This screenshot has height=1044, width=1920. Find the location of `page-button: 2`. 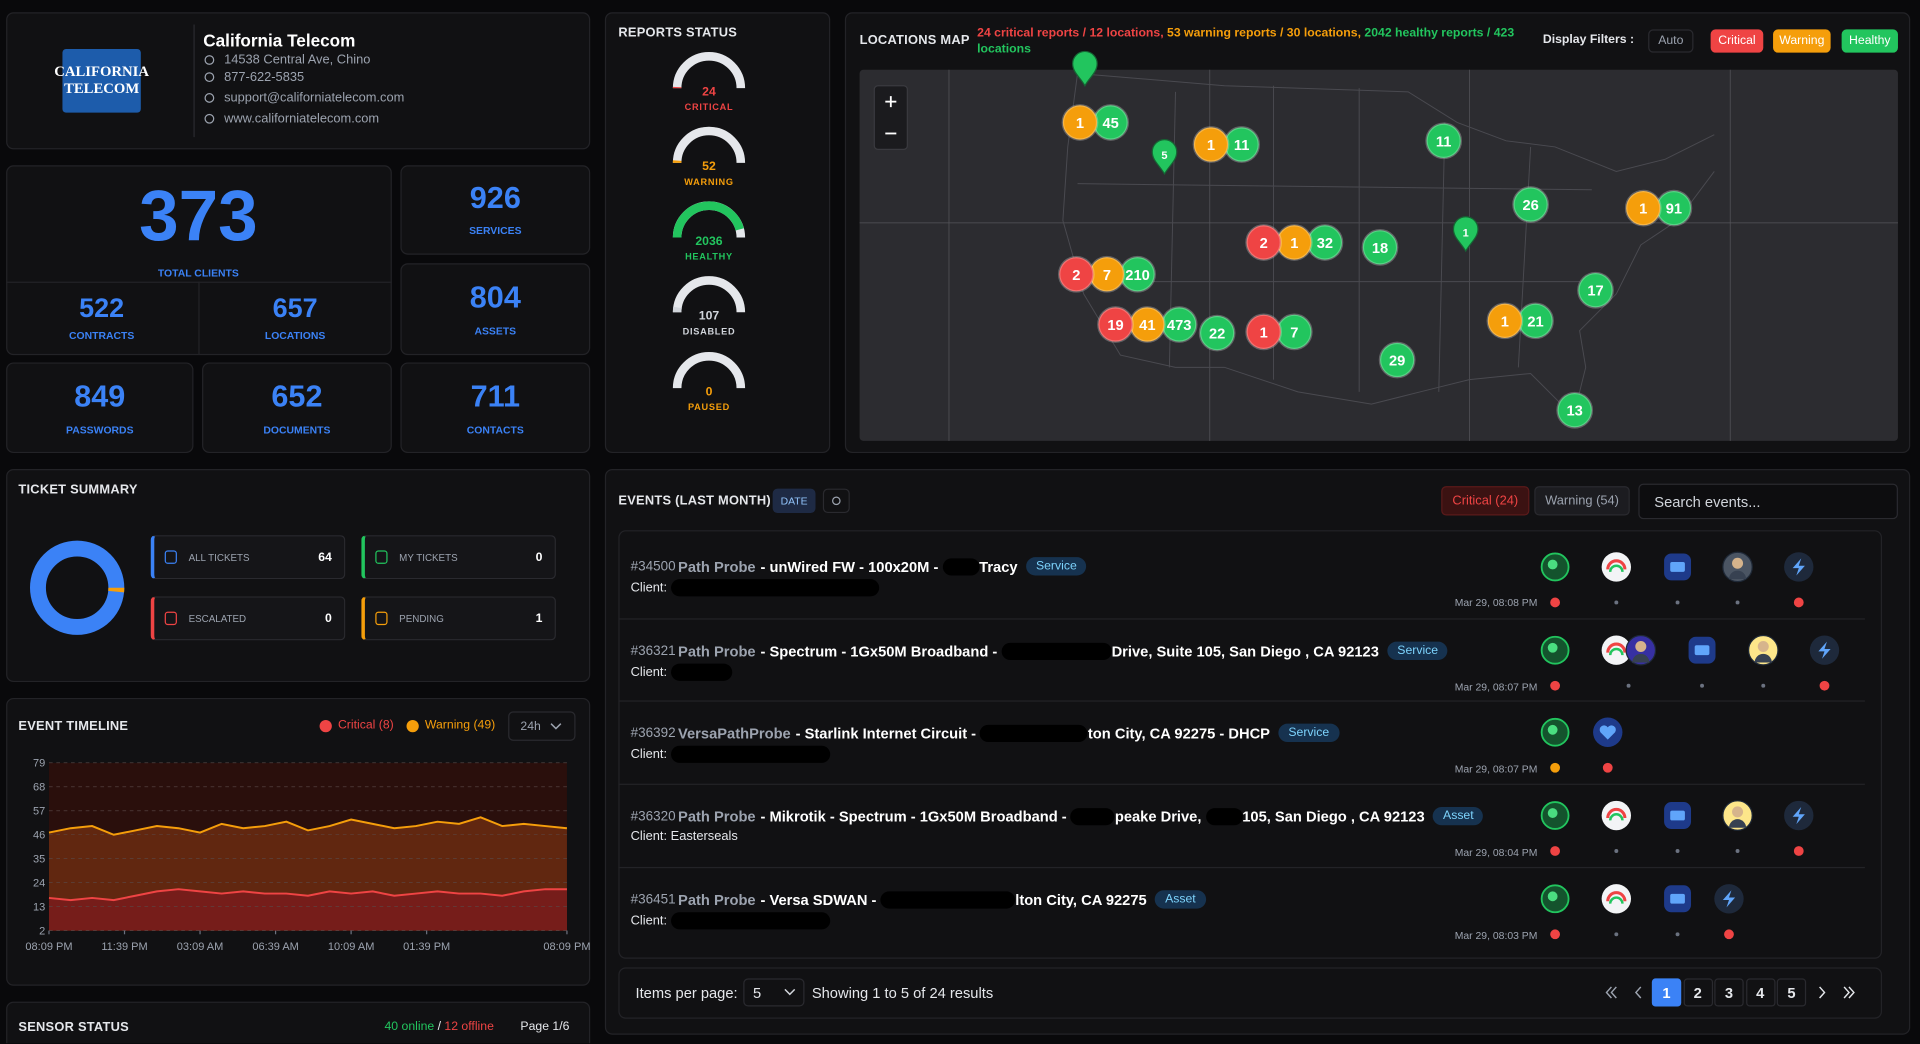

page-button: 2 is located at coordinates (1698, 992).